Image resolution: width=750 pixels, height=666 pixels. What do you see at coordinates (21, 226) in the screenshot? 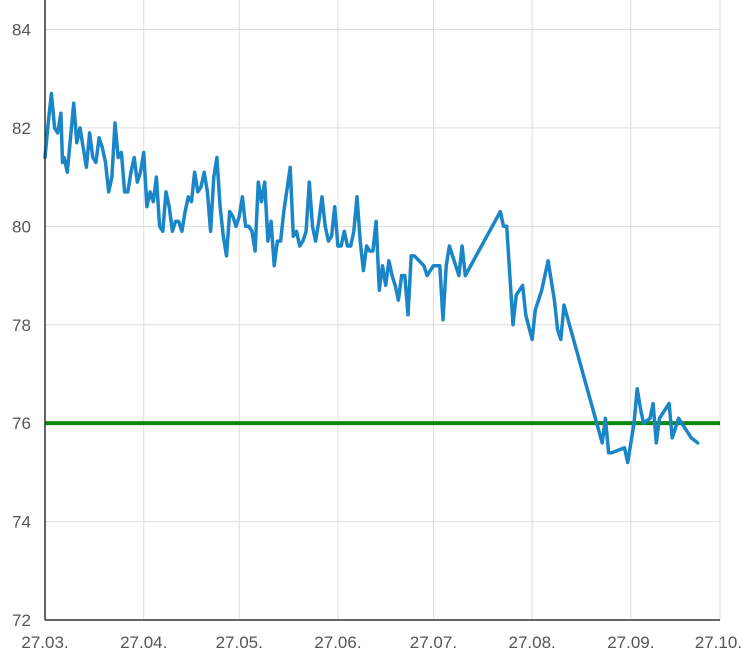
I see `y-tick-label: 80` at bounding box center [21, 226].